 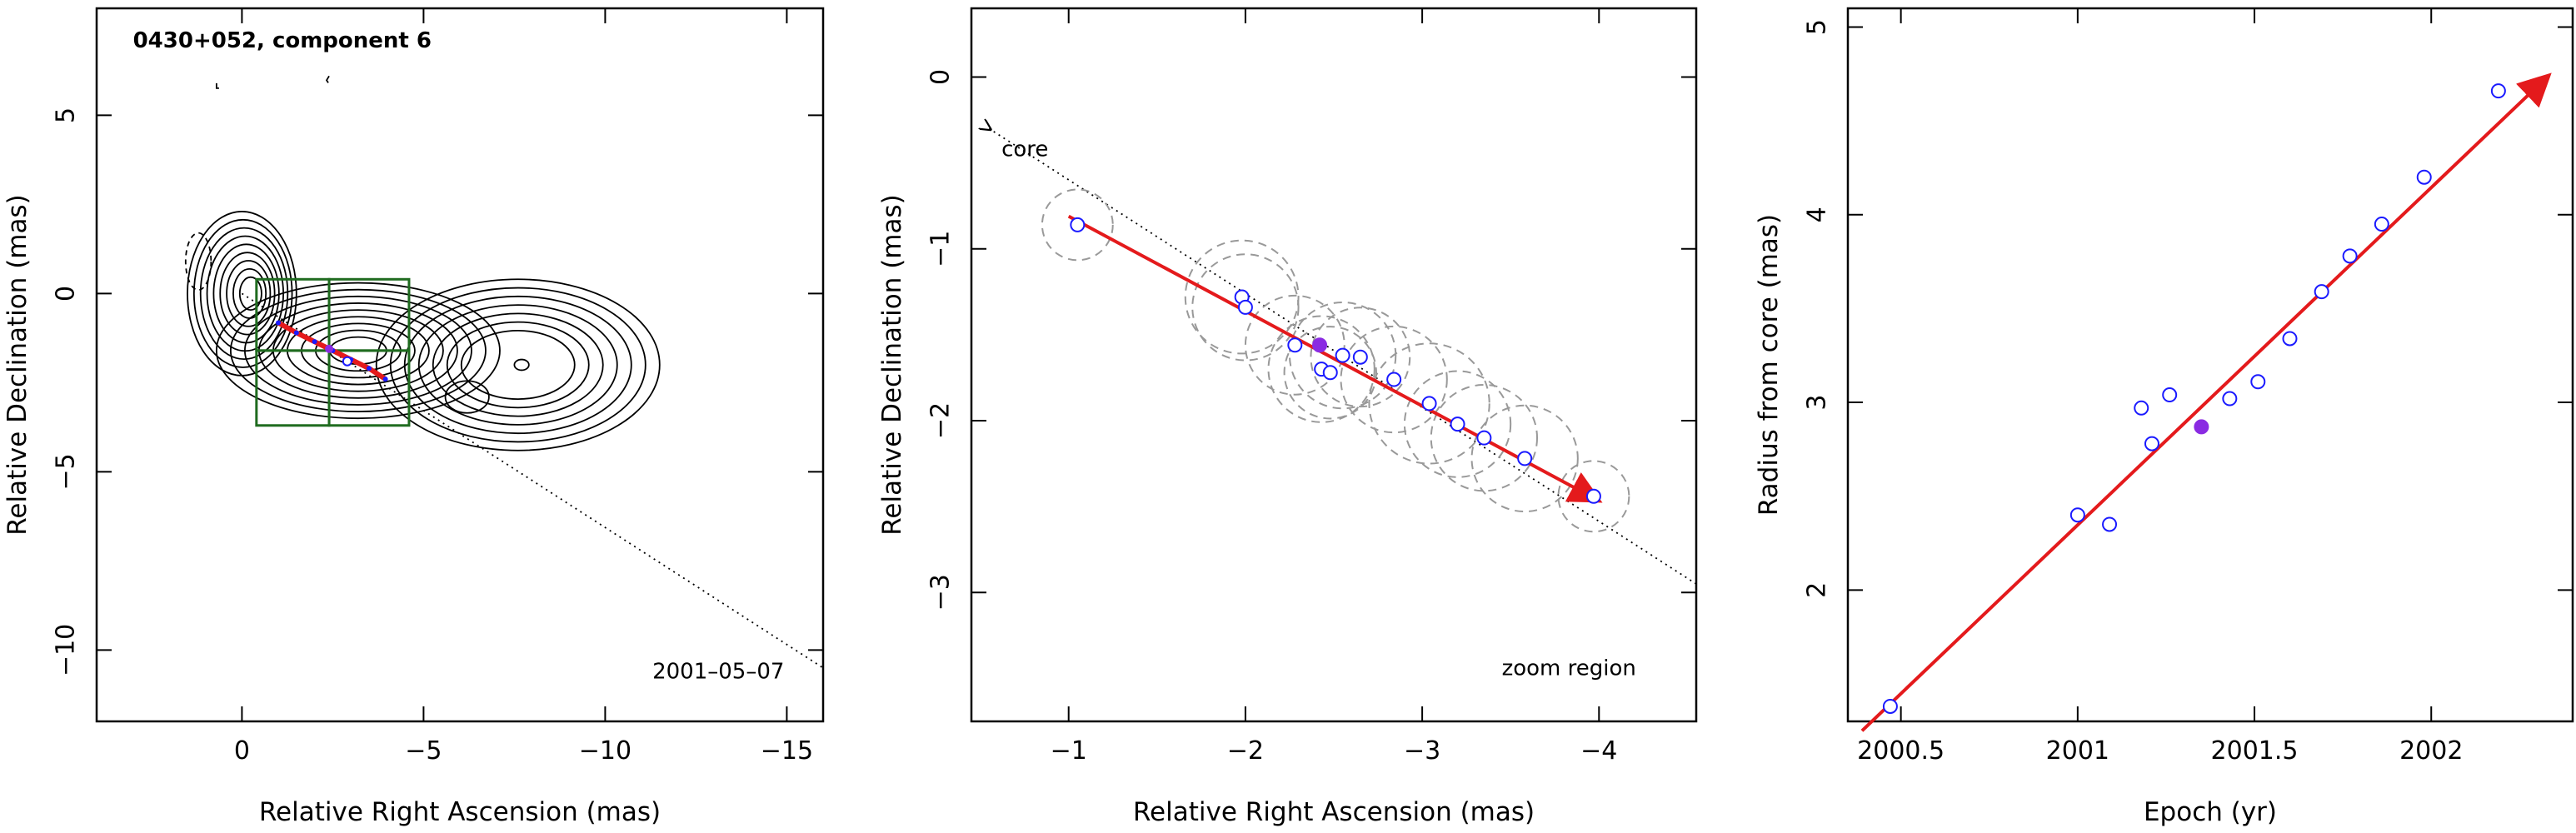 What do you see at coordinates (941, 420) in the screenshot?
I see `y-tick-label: −2` at bounding box center [941, 420].